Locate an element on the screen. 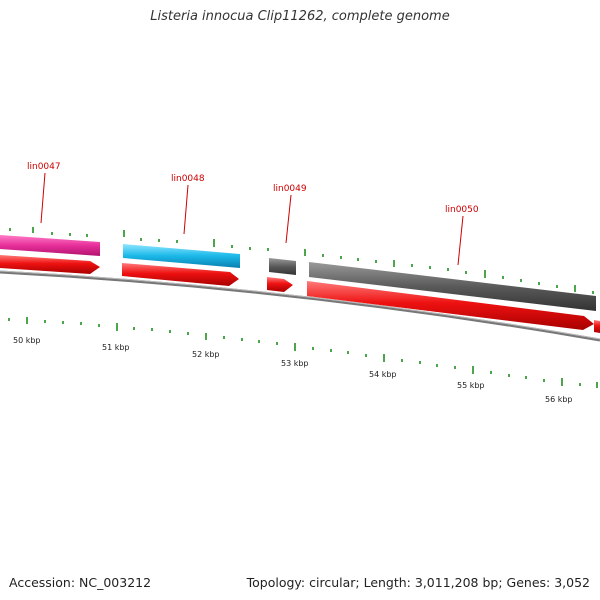 This screenshot has width=600, height=600. scale-label-50-kbp: 50 kbp is located at coordinates (27, 340).